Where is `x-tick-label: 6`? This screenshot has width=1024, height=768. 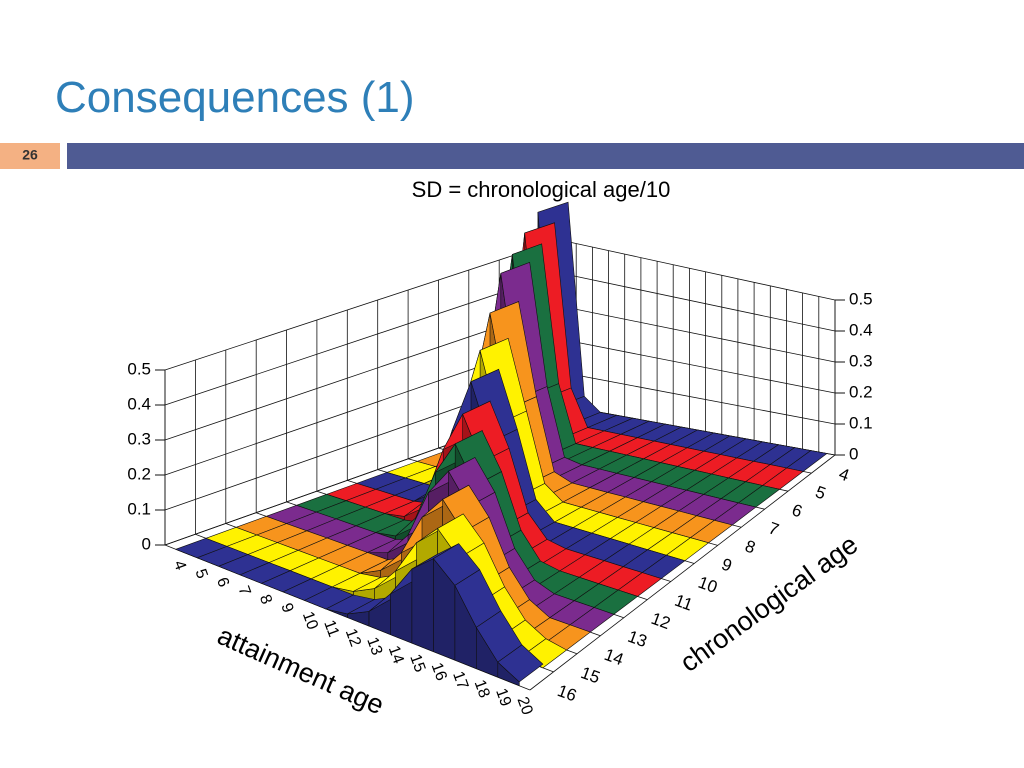 x-tick-label: 6 is located at coordinates (222, 582).